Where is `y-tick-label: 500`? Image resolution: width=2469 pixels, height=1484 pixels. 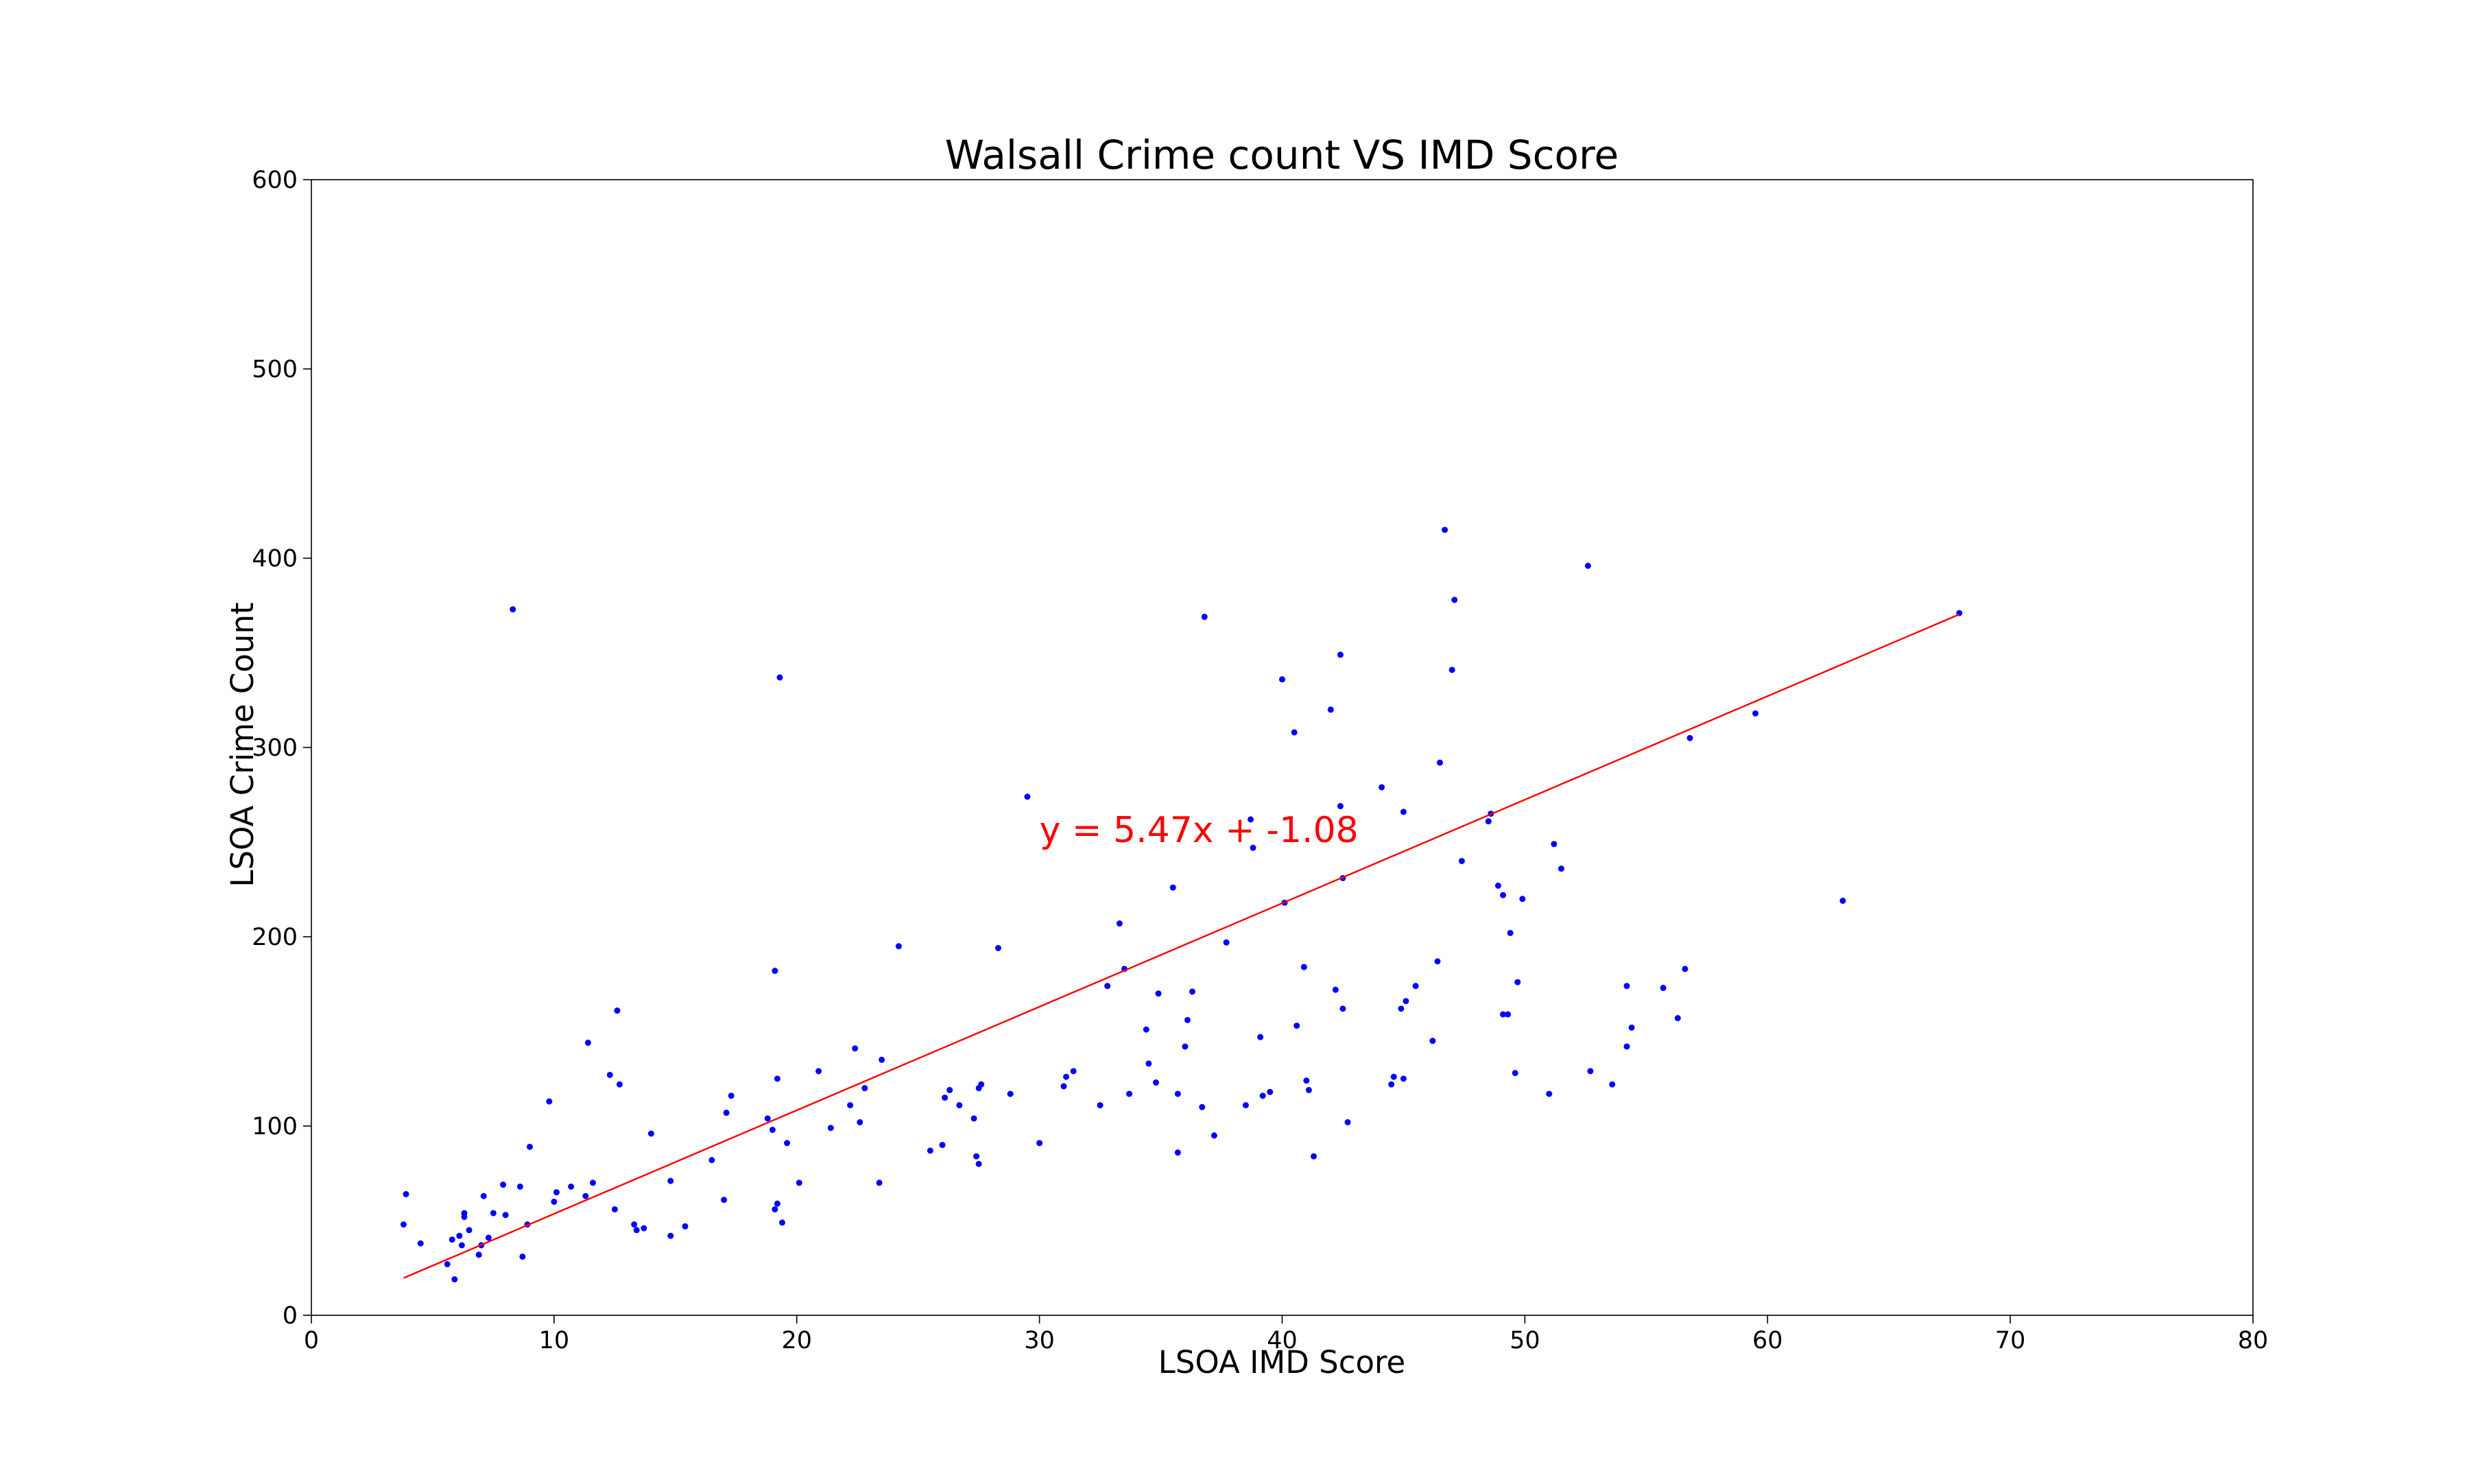 y-tick-label: 500 is located at coordinates (275, 369).